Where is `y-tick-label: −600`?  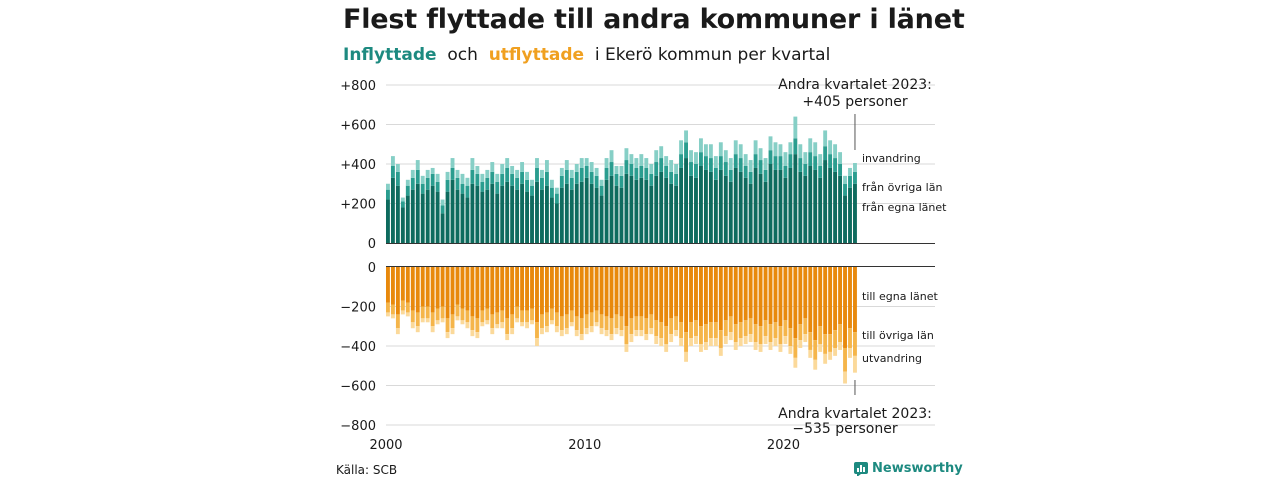 y-tick-label: −600 is located at coordinates (358, 387).